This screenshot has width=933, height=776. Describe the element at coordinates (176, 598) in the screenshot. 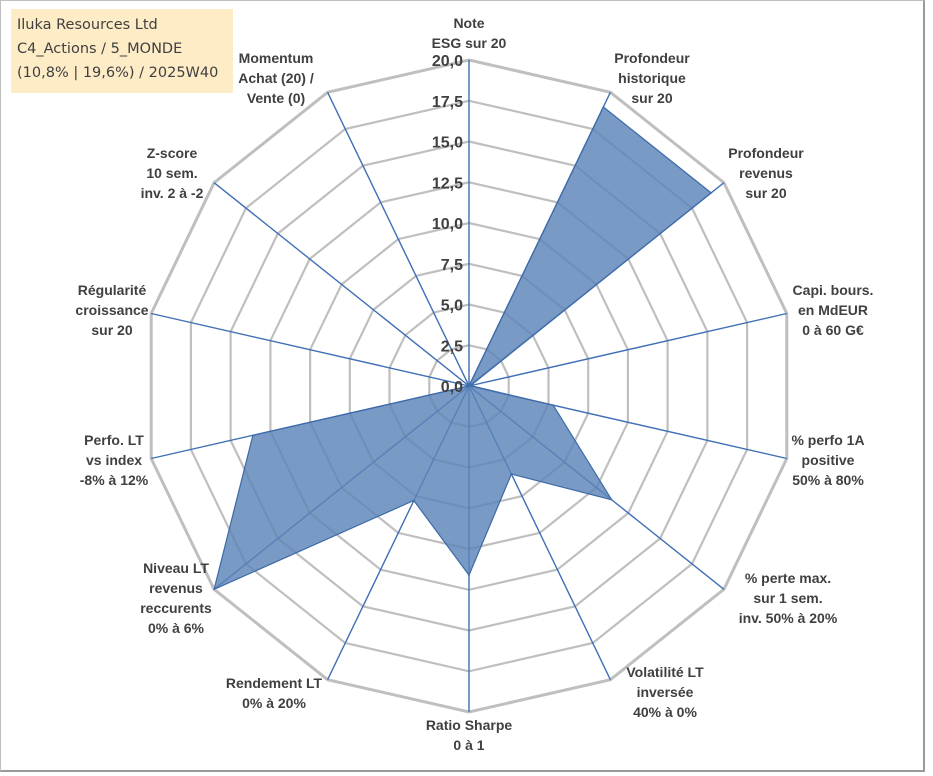

I see `category-label-9: Niveau LT revenus reccurents 0% à 6%` at that location.